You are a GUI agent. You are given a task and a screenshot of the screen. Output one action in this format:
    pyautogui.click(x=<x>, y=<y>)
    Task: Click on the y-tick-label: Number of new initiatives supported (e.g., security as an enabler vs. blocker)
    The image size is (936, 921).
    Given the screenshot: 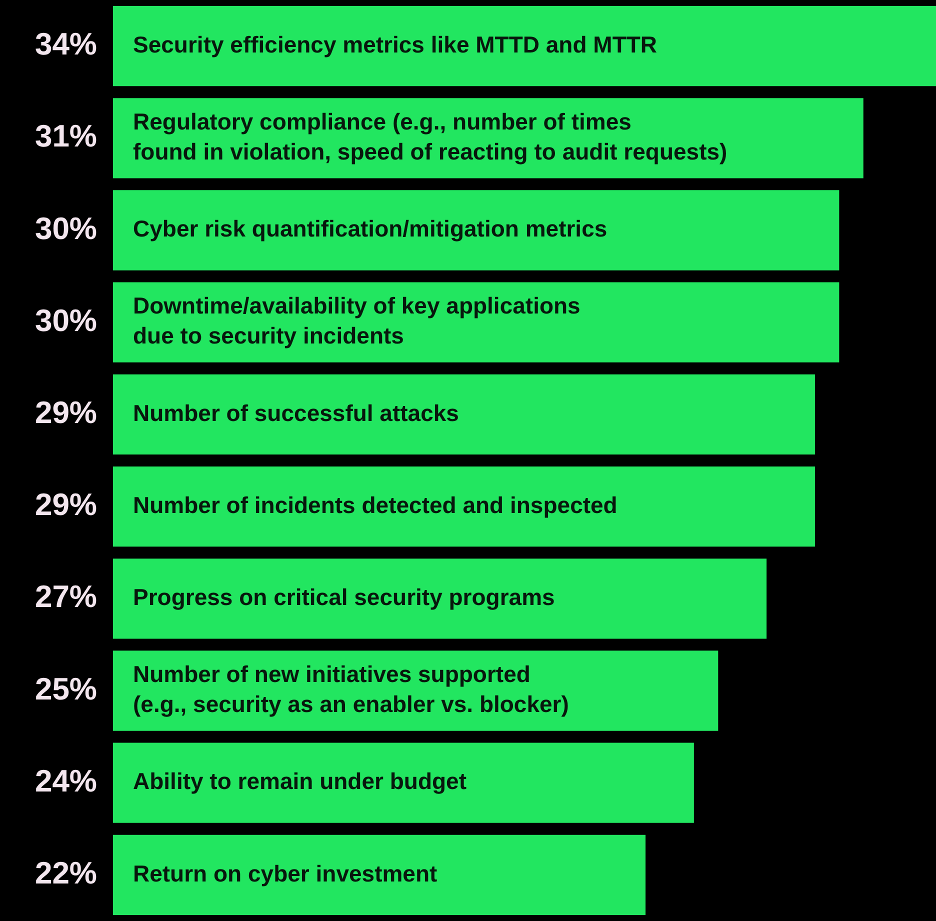 What is the action you would take?
    pyautogui.click(x=351, y=689)
    